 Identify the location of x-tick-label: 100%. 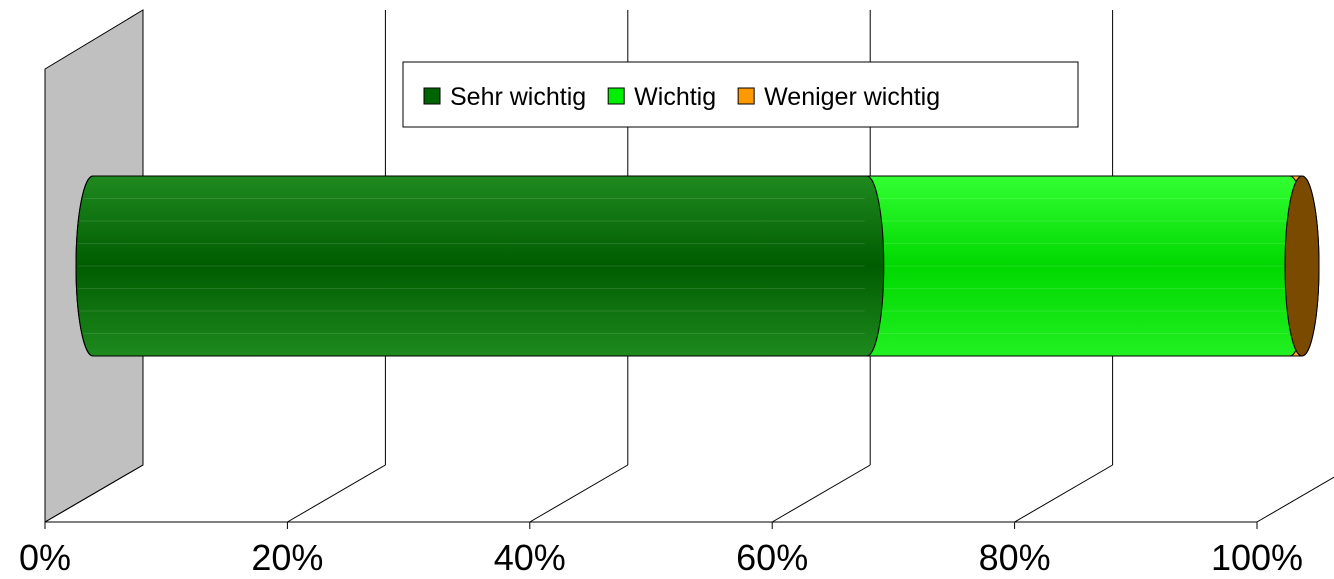
(1257, 557).